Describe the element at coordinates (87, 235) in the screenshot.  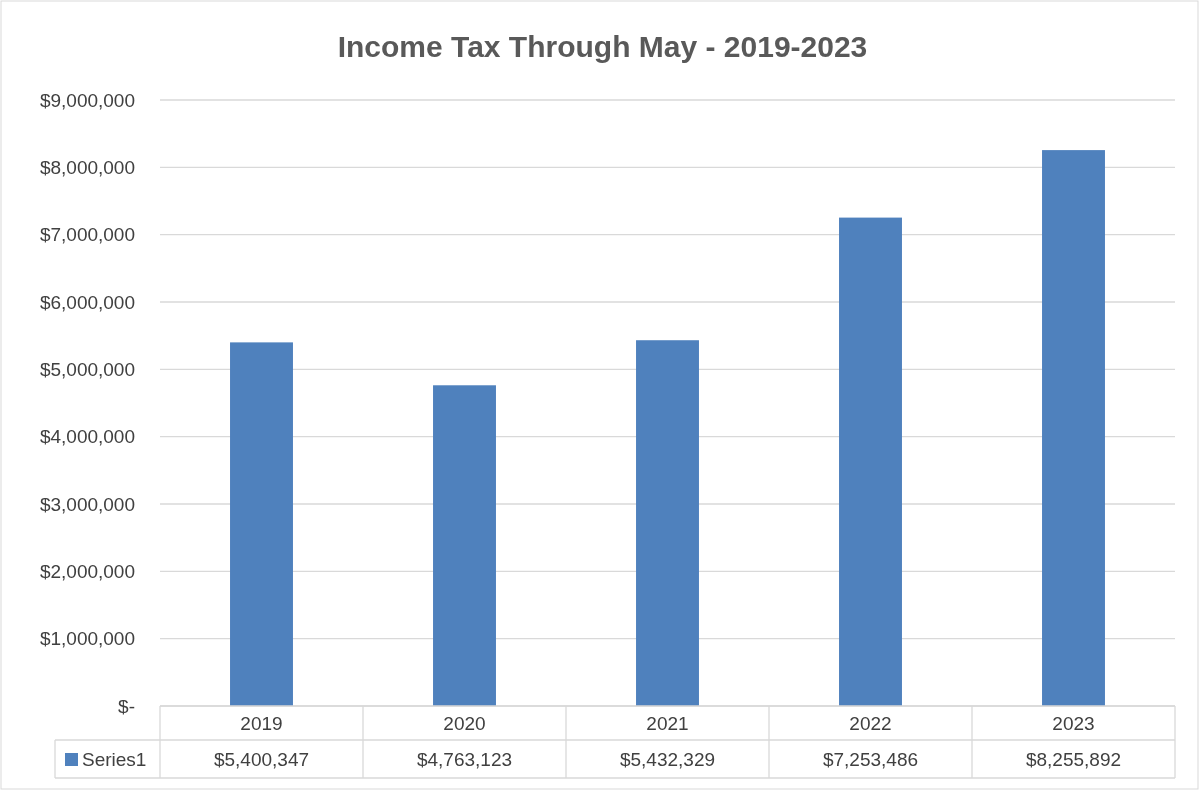
I see `y-tick-label: $7,000,000` at that location.